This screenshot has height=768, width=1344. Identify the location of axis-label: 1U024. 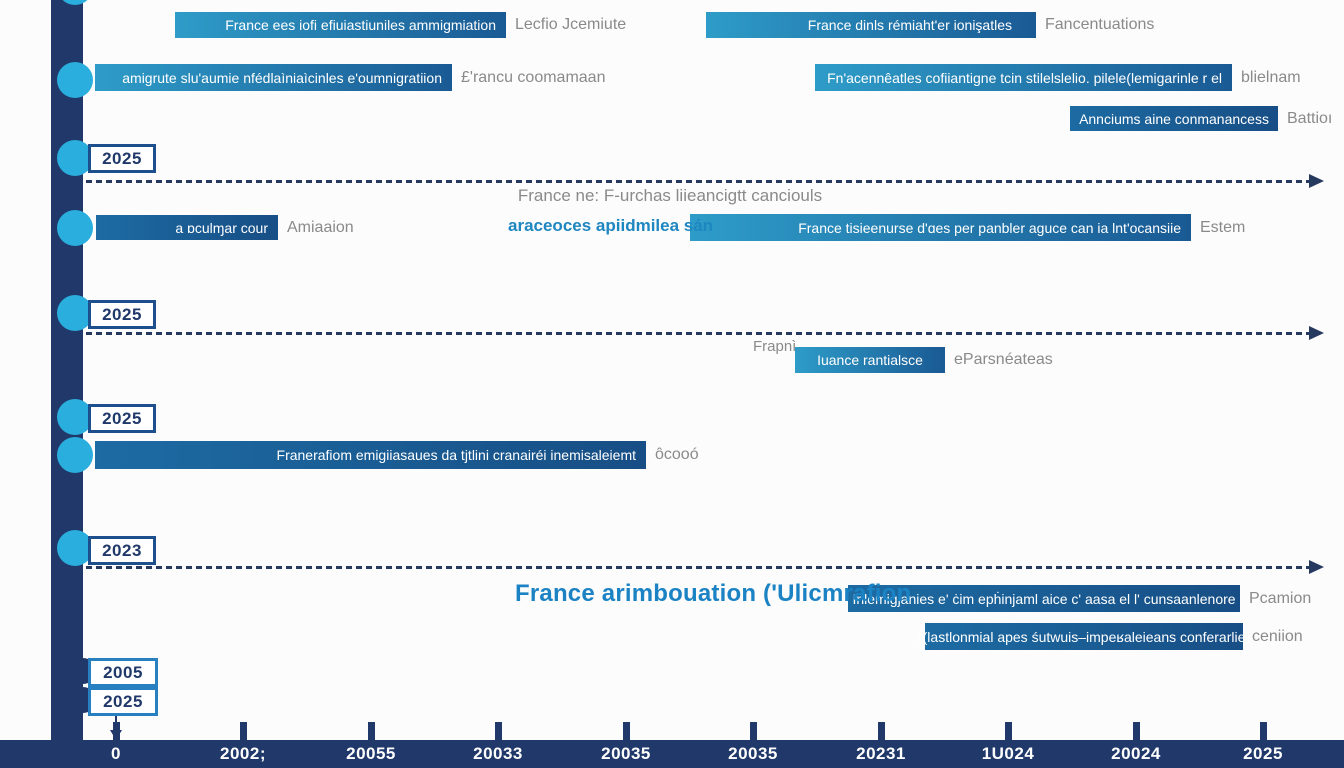
(1008, 753).